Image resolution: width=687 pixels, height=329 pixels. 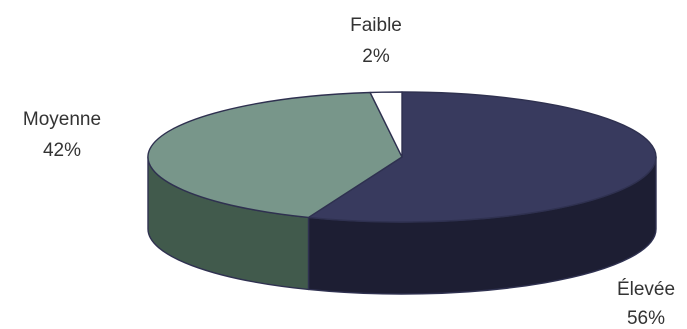 I want to click on slice-top-faible, so click(x=386, y=124).